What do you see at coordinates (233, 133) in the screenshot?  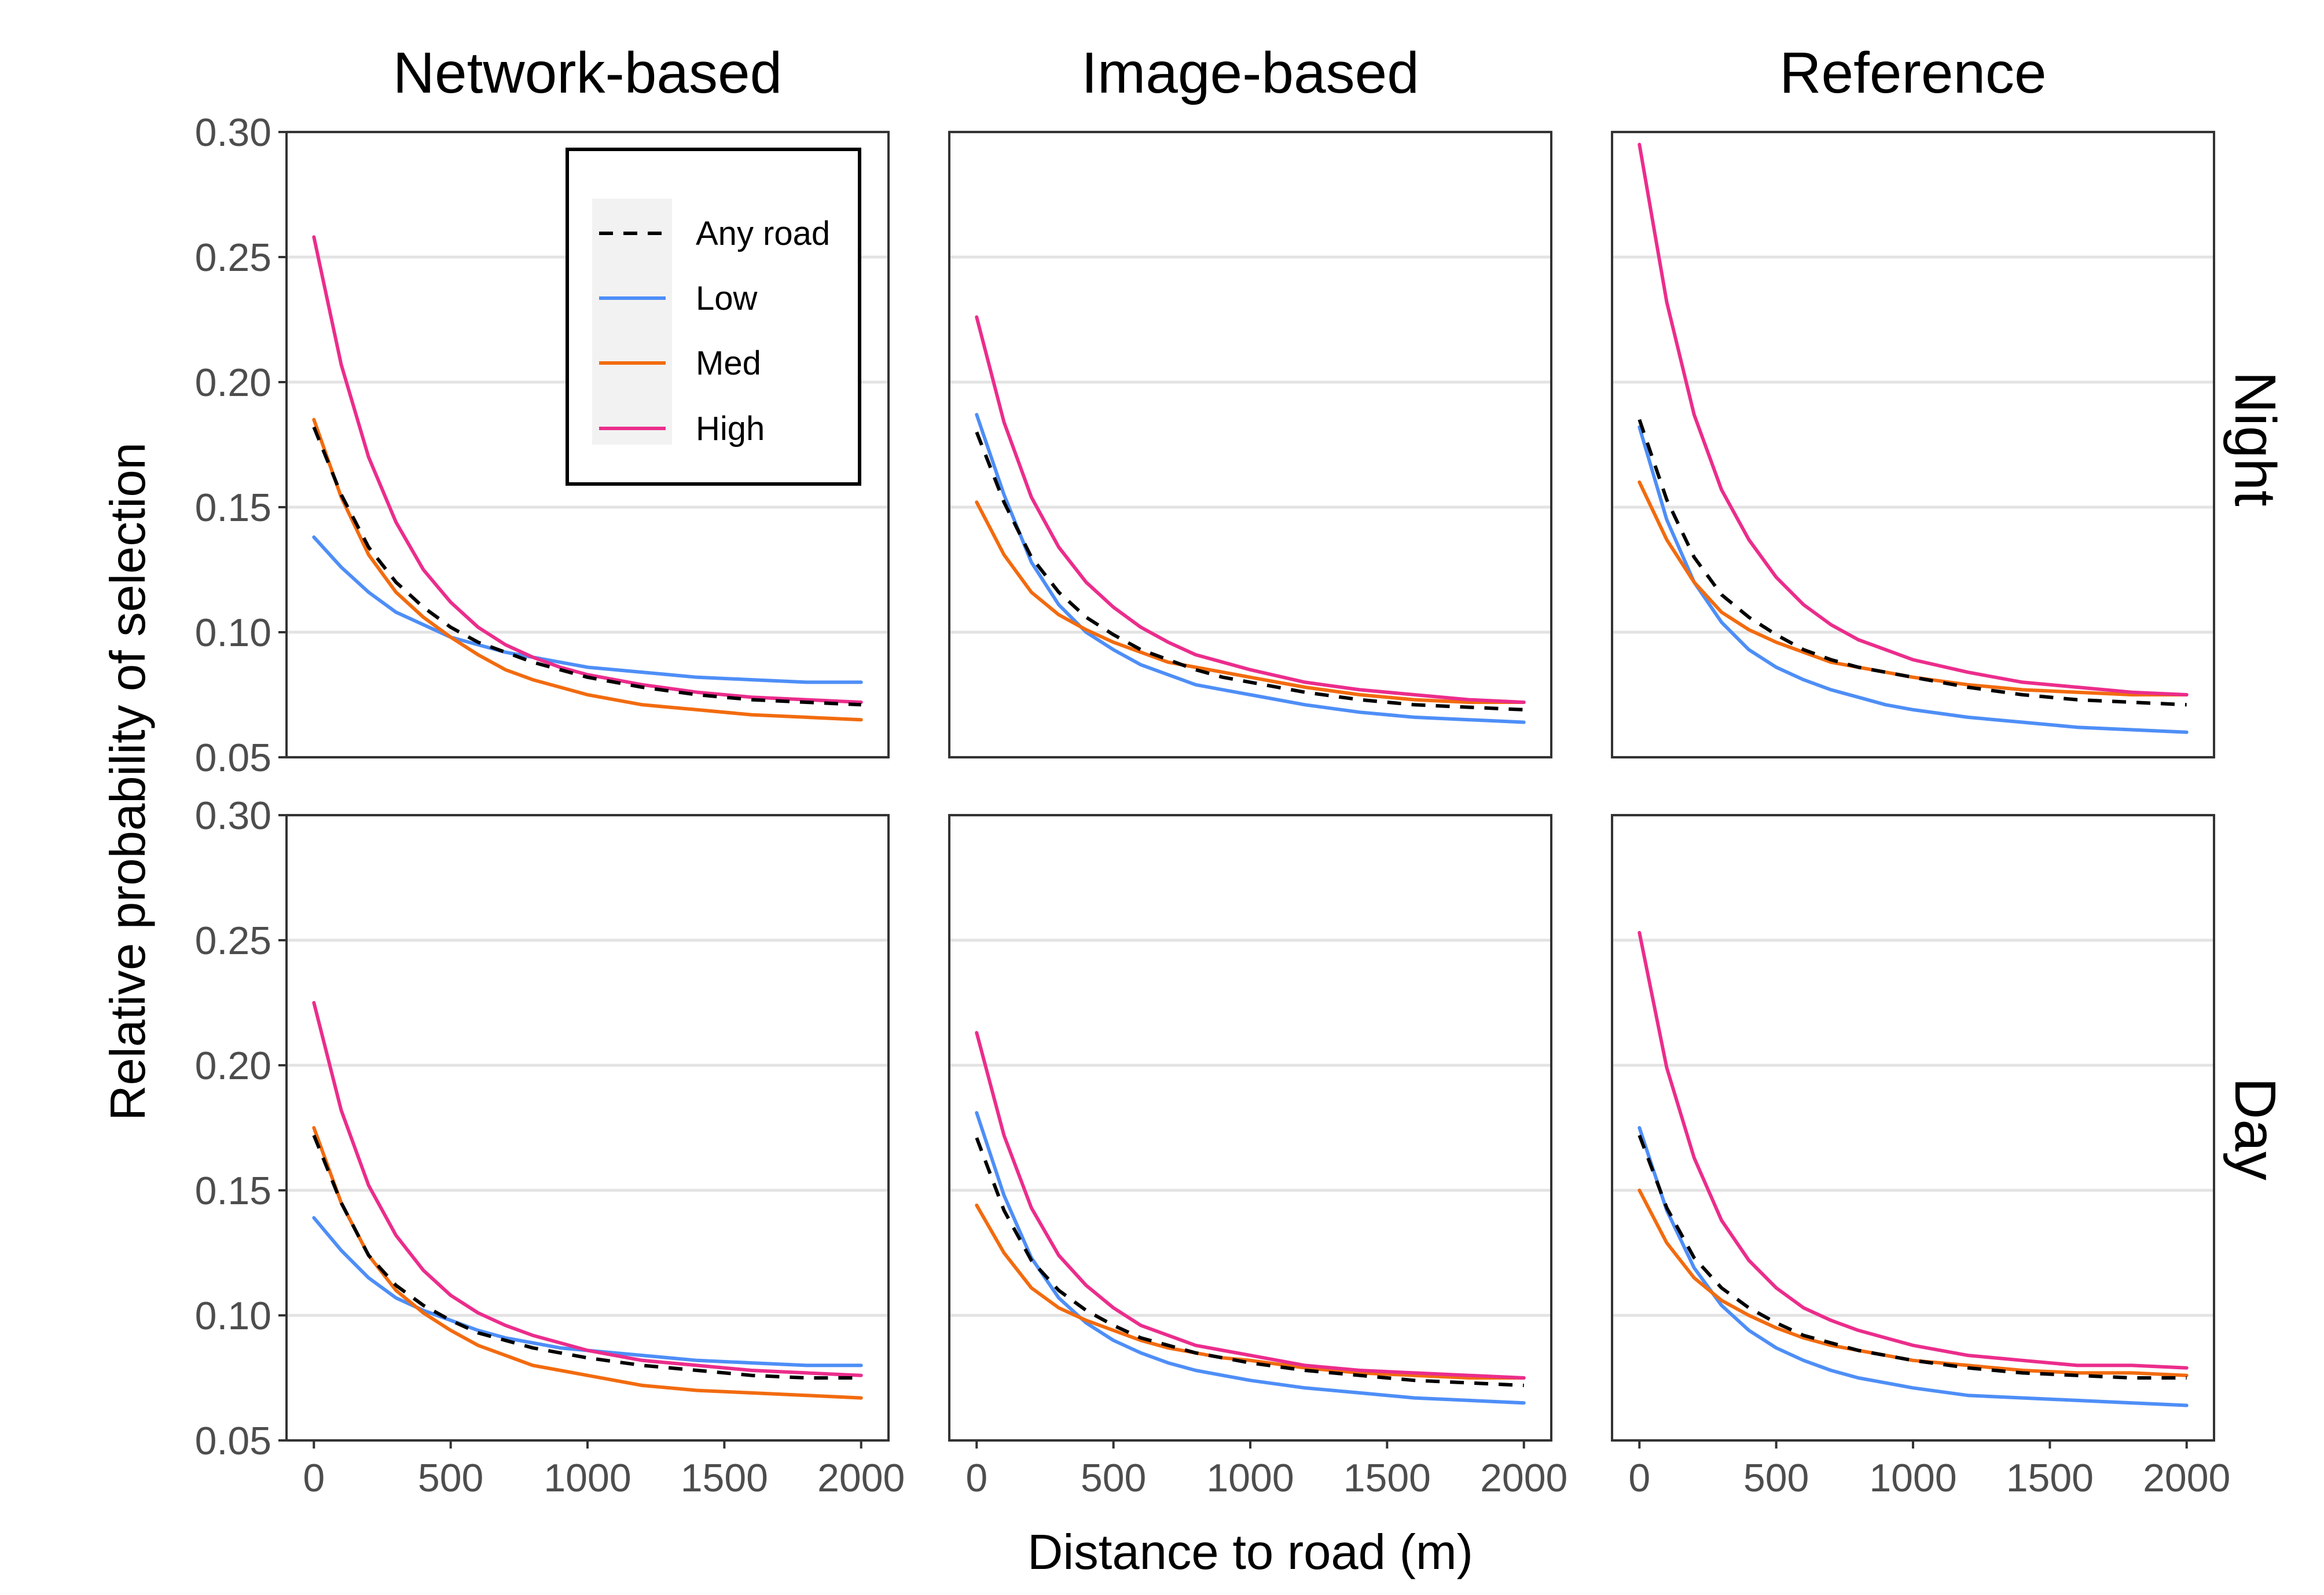 I see `y-tick-label-network-based-night-5: 0.30` at bounding box center [233, 133].